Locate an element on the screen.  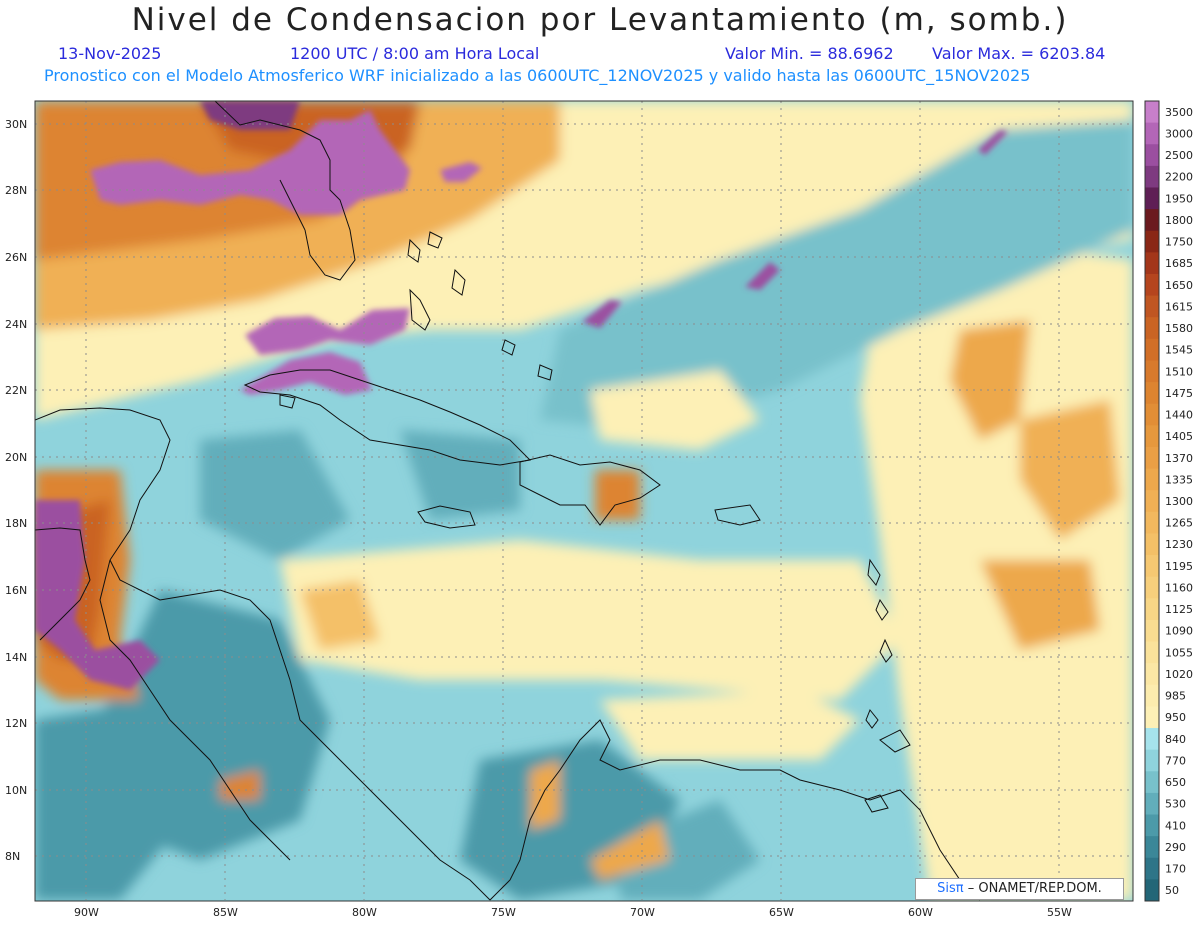
colorbar-label: 1020 is located at coordinates (1179, 674).